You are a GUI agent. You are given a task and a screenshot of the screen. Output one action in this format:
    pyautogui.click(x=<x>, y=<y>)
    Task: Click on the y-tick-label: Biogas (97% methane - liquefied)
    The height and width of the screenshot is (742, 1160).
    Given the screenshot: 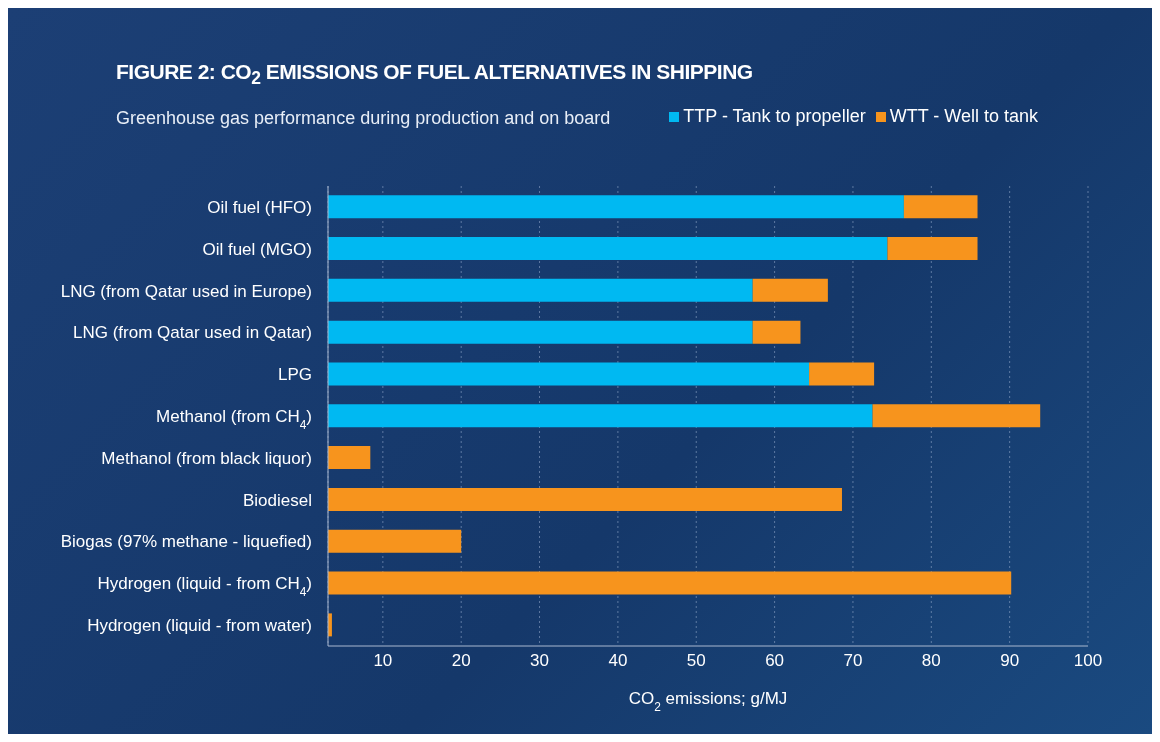 What is the action you would take?
    pyautogui.click(x=186, y=542)
    